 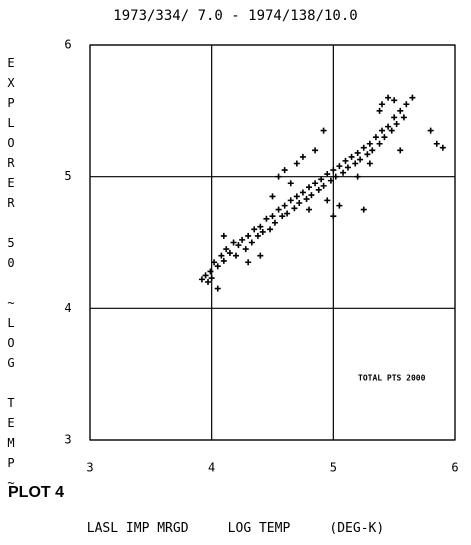 I want to click on y-tick-label: 3, so click(x=67, y=440).